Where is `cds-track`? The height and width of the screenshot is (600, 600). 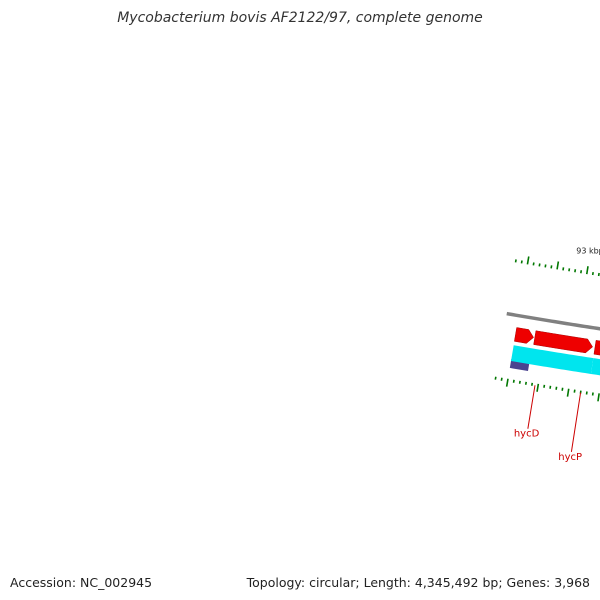
cds-track is located at coordinates (557, 343).